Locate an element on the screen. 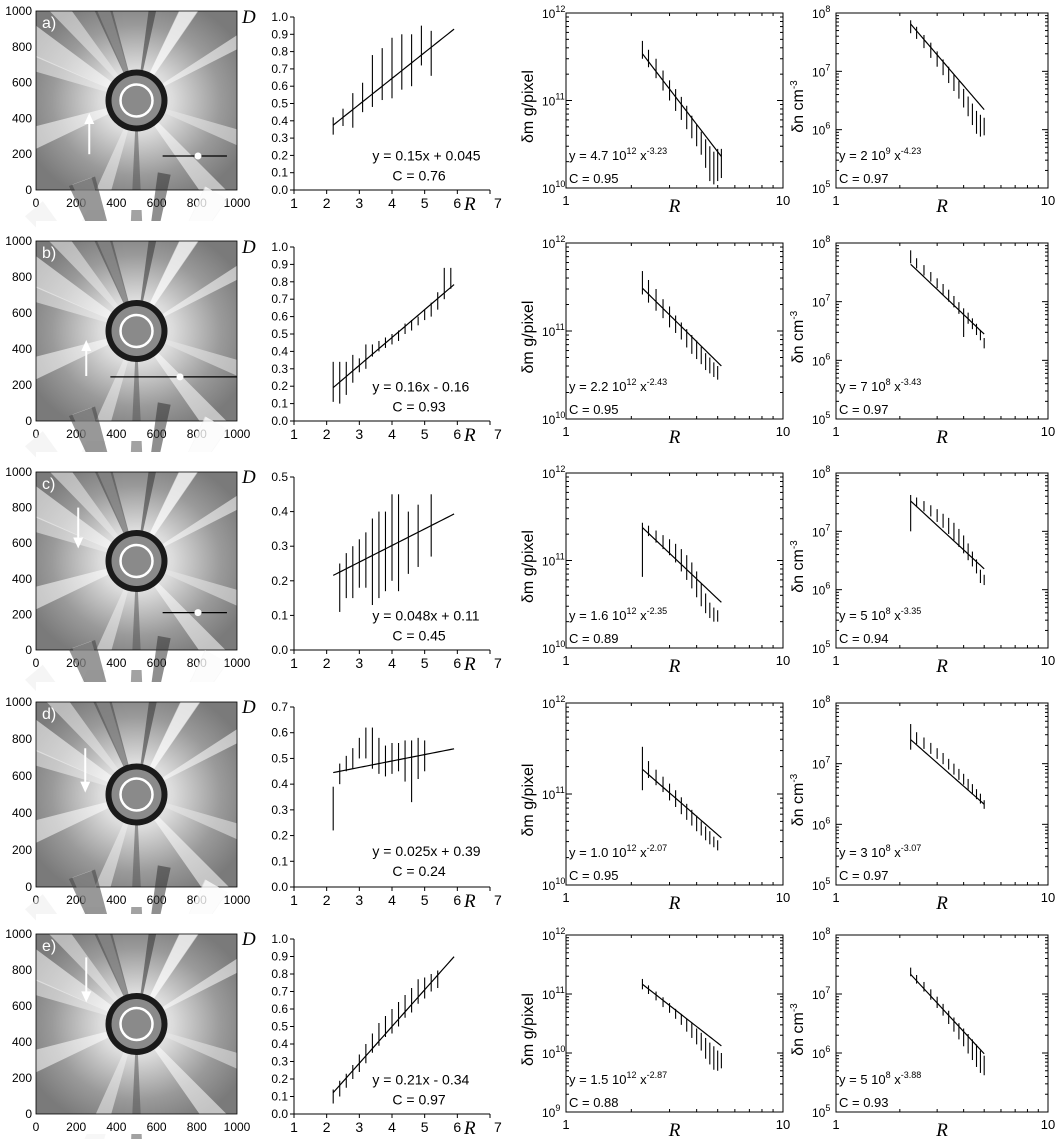 The image size is (1062, 1139). x-tick-label: 10 is located at coordinates (783, 1124).